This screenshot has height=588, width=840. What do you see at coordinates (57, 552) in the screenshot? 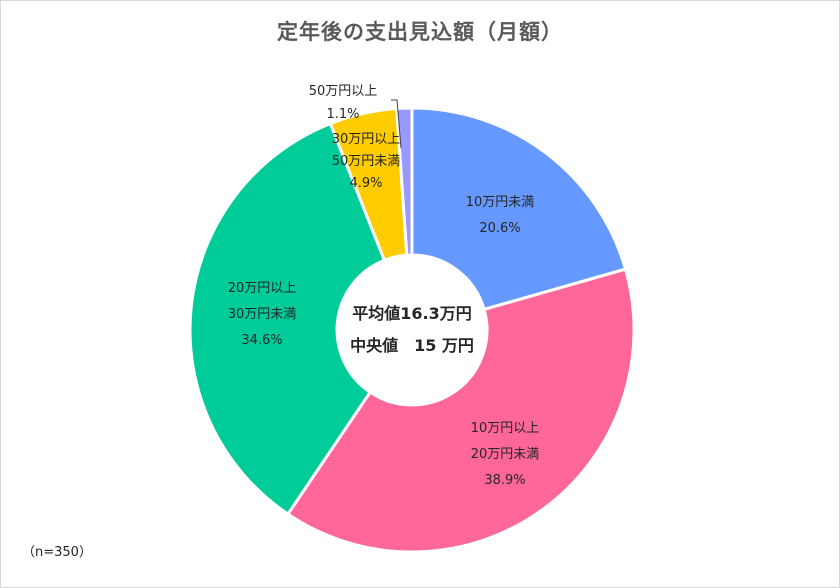
I see `sample-size-note: （n=350）` at bounding box center [57, 552].